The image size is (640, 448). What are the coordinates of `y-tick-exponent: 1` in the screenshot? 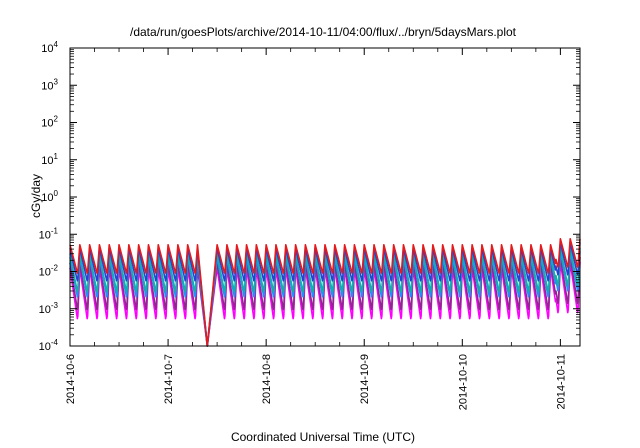 It's located at (56, 156).